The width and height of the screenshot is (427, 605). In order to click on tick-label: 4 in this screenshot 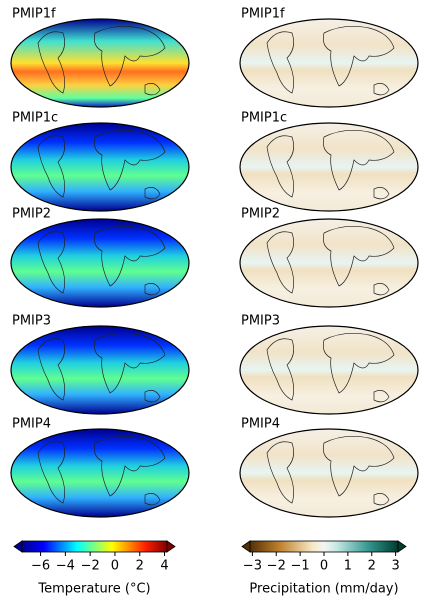, I will do `click(164, 566)`.